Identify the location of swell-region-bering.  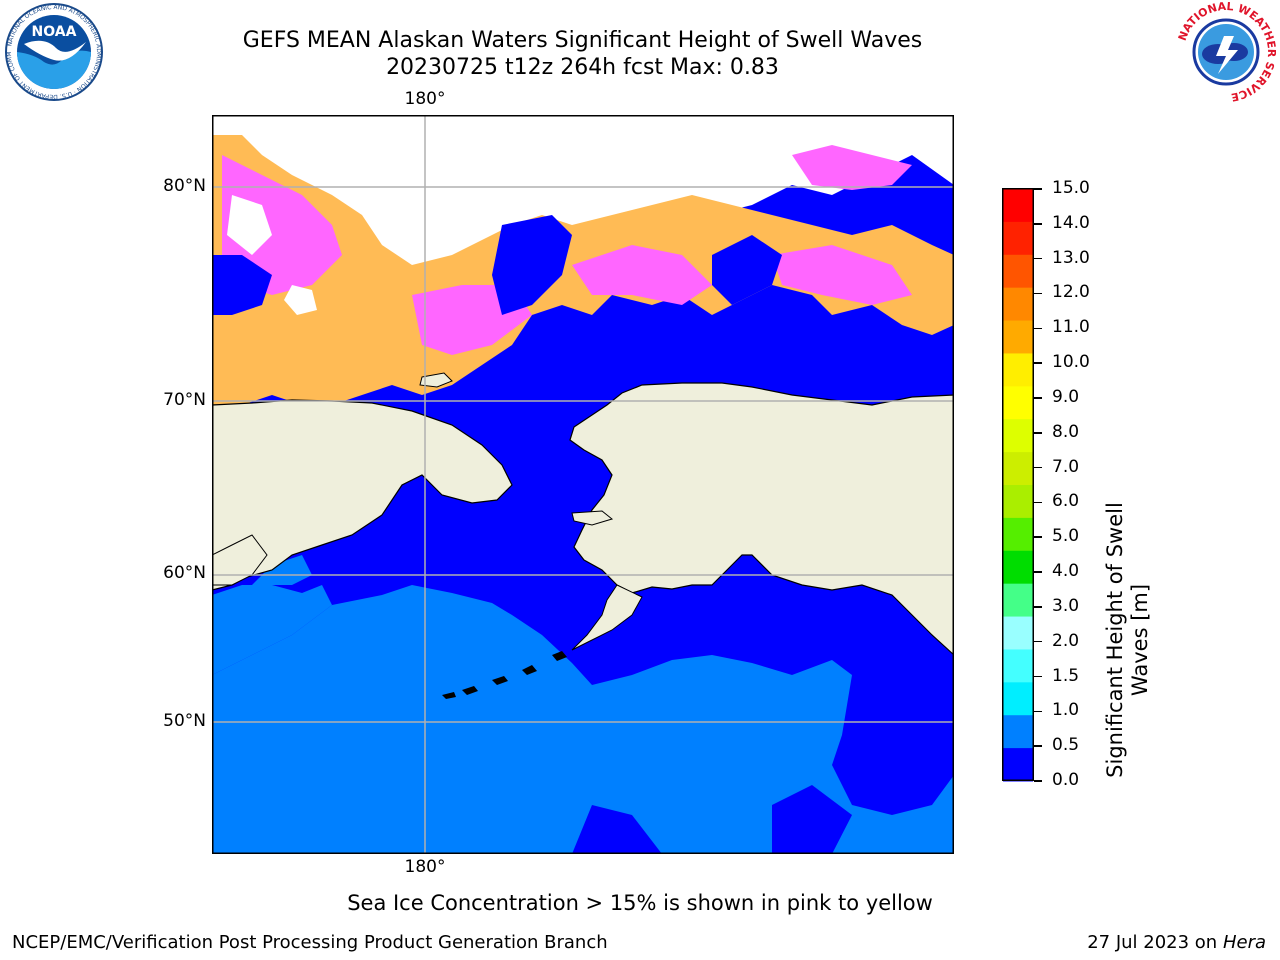
(282, 570).